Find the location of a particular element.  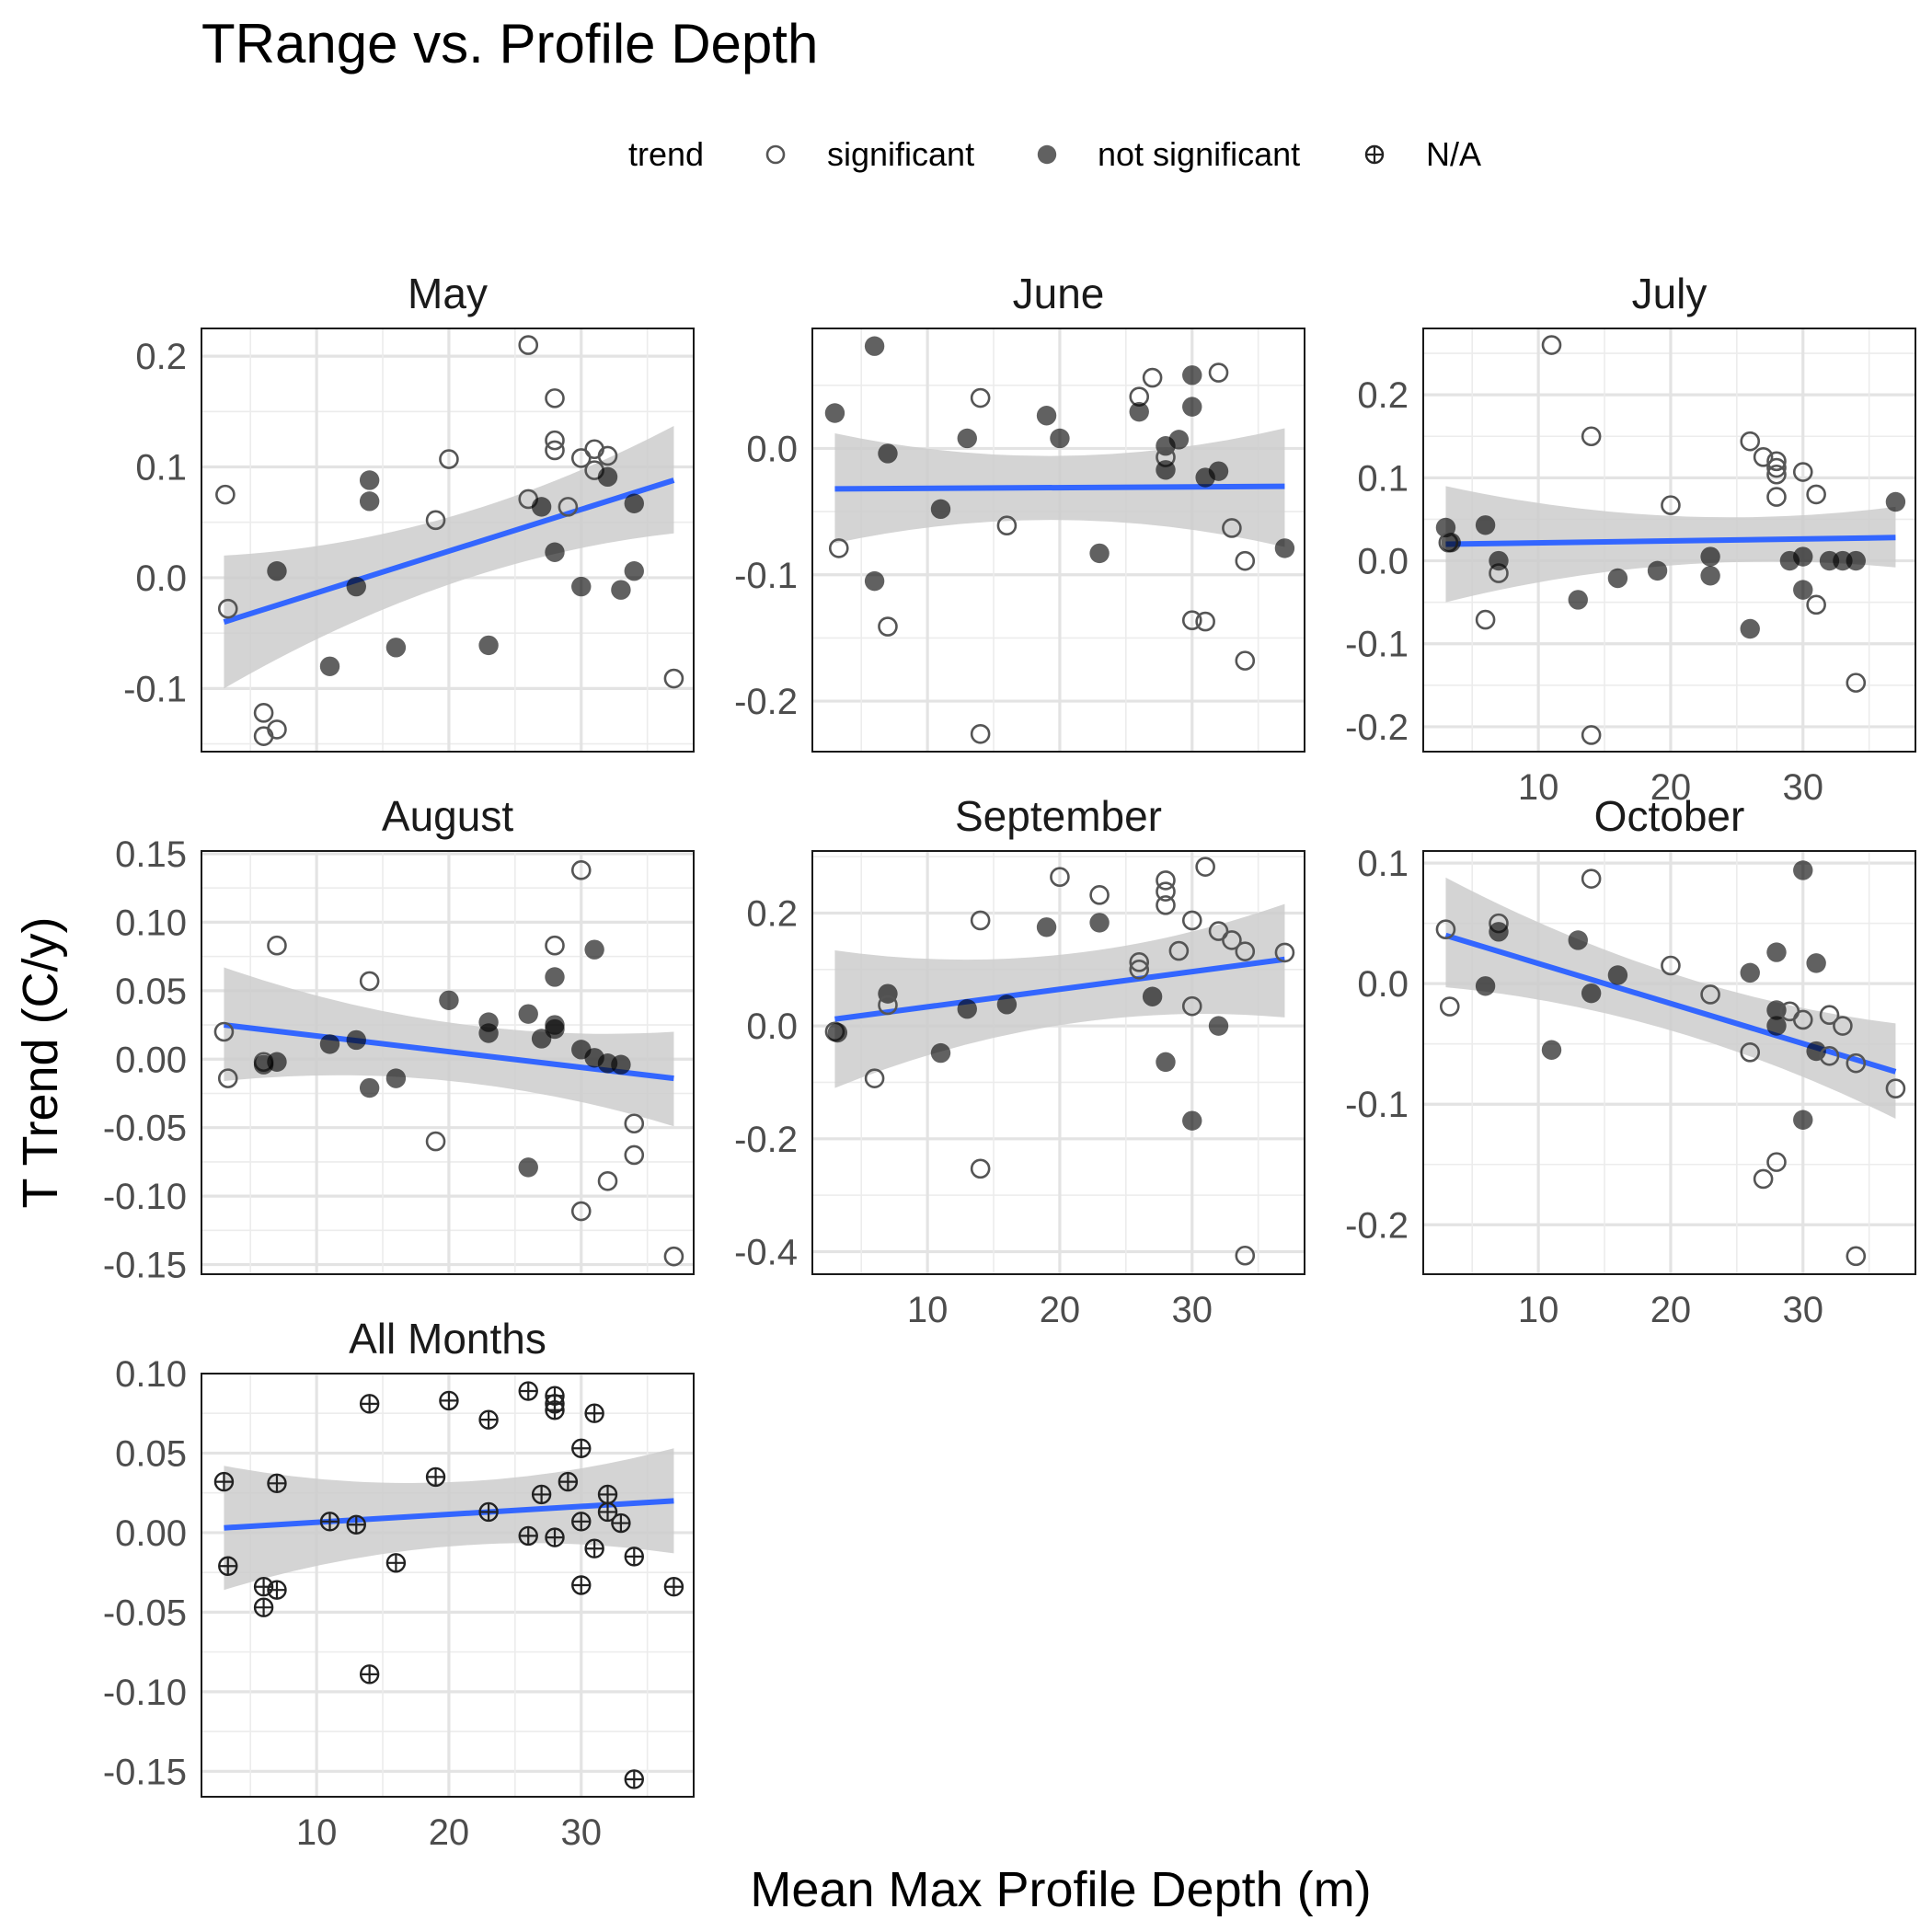

panel-june: June -0.2 -0.1 0.0 is located at coordinates (1020, 511).